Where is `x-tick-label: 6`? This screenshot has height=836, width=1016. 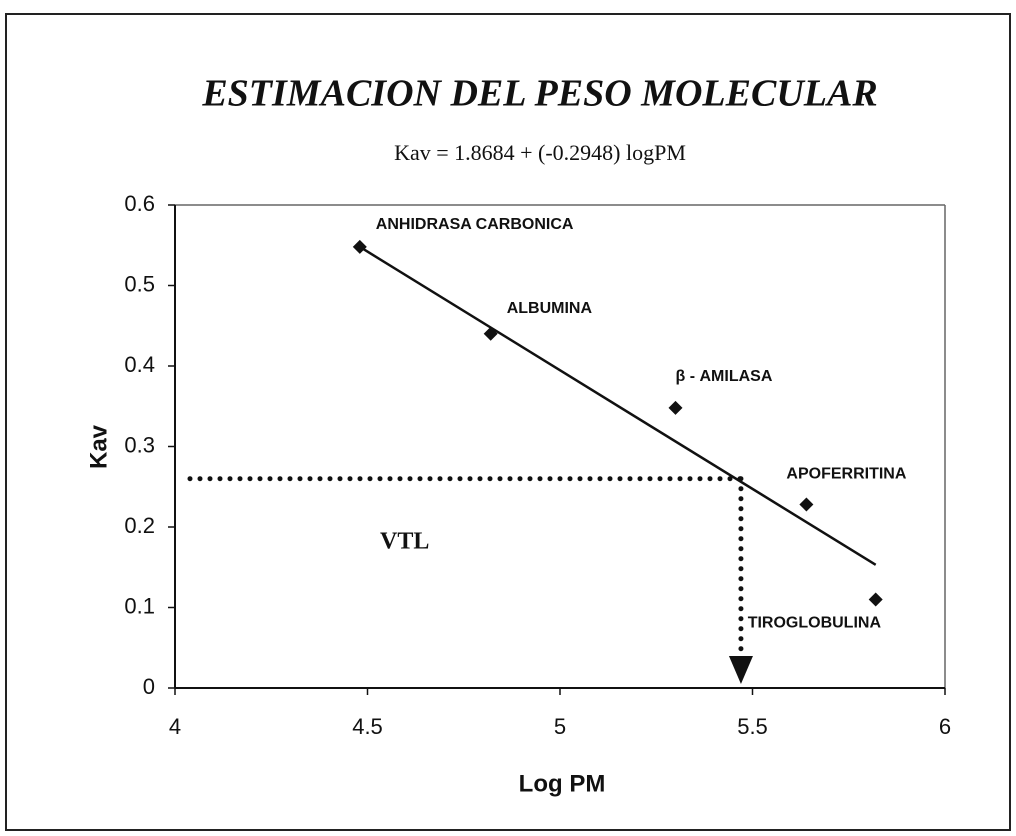
x-tick-label: 6 is located at coordinates (945, 726).